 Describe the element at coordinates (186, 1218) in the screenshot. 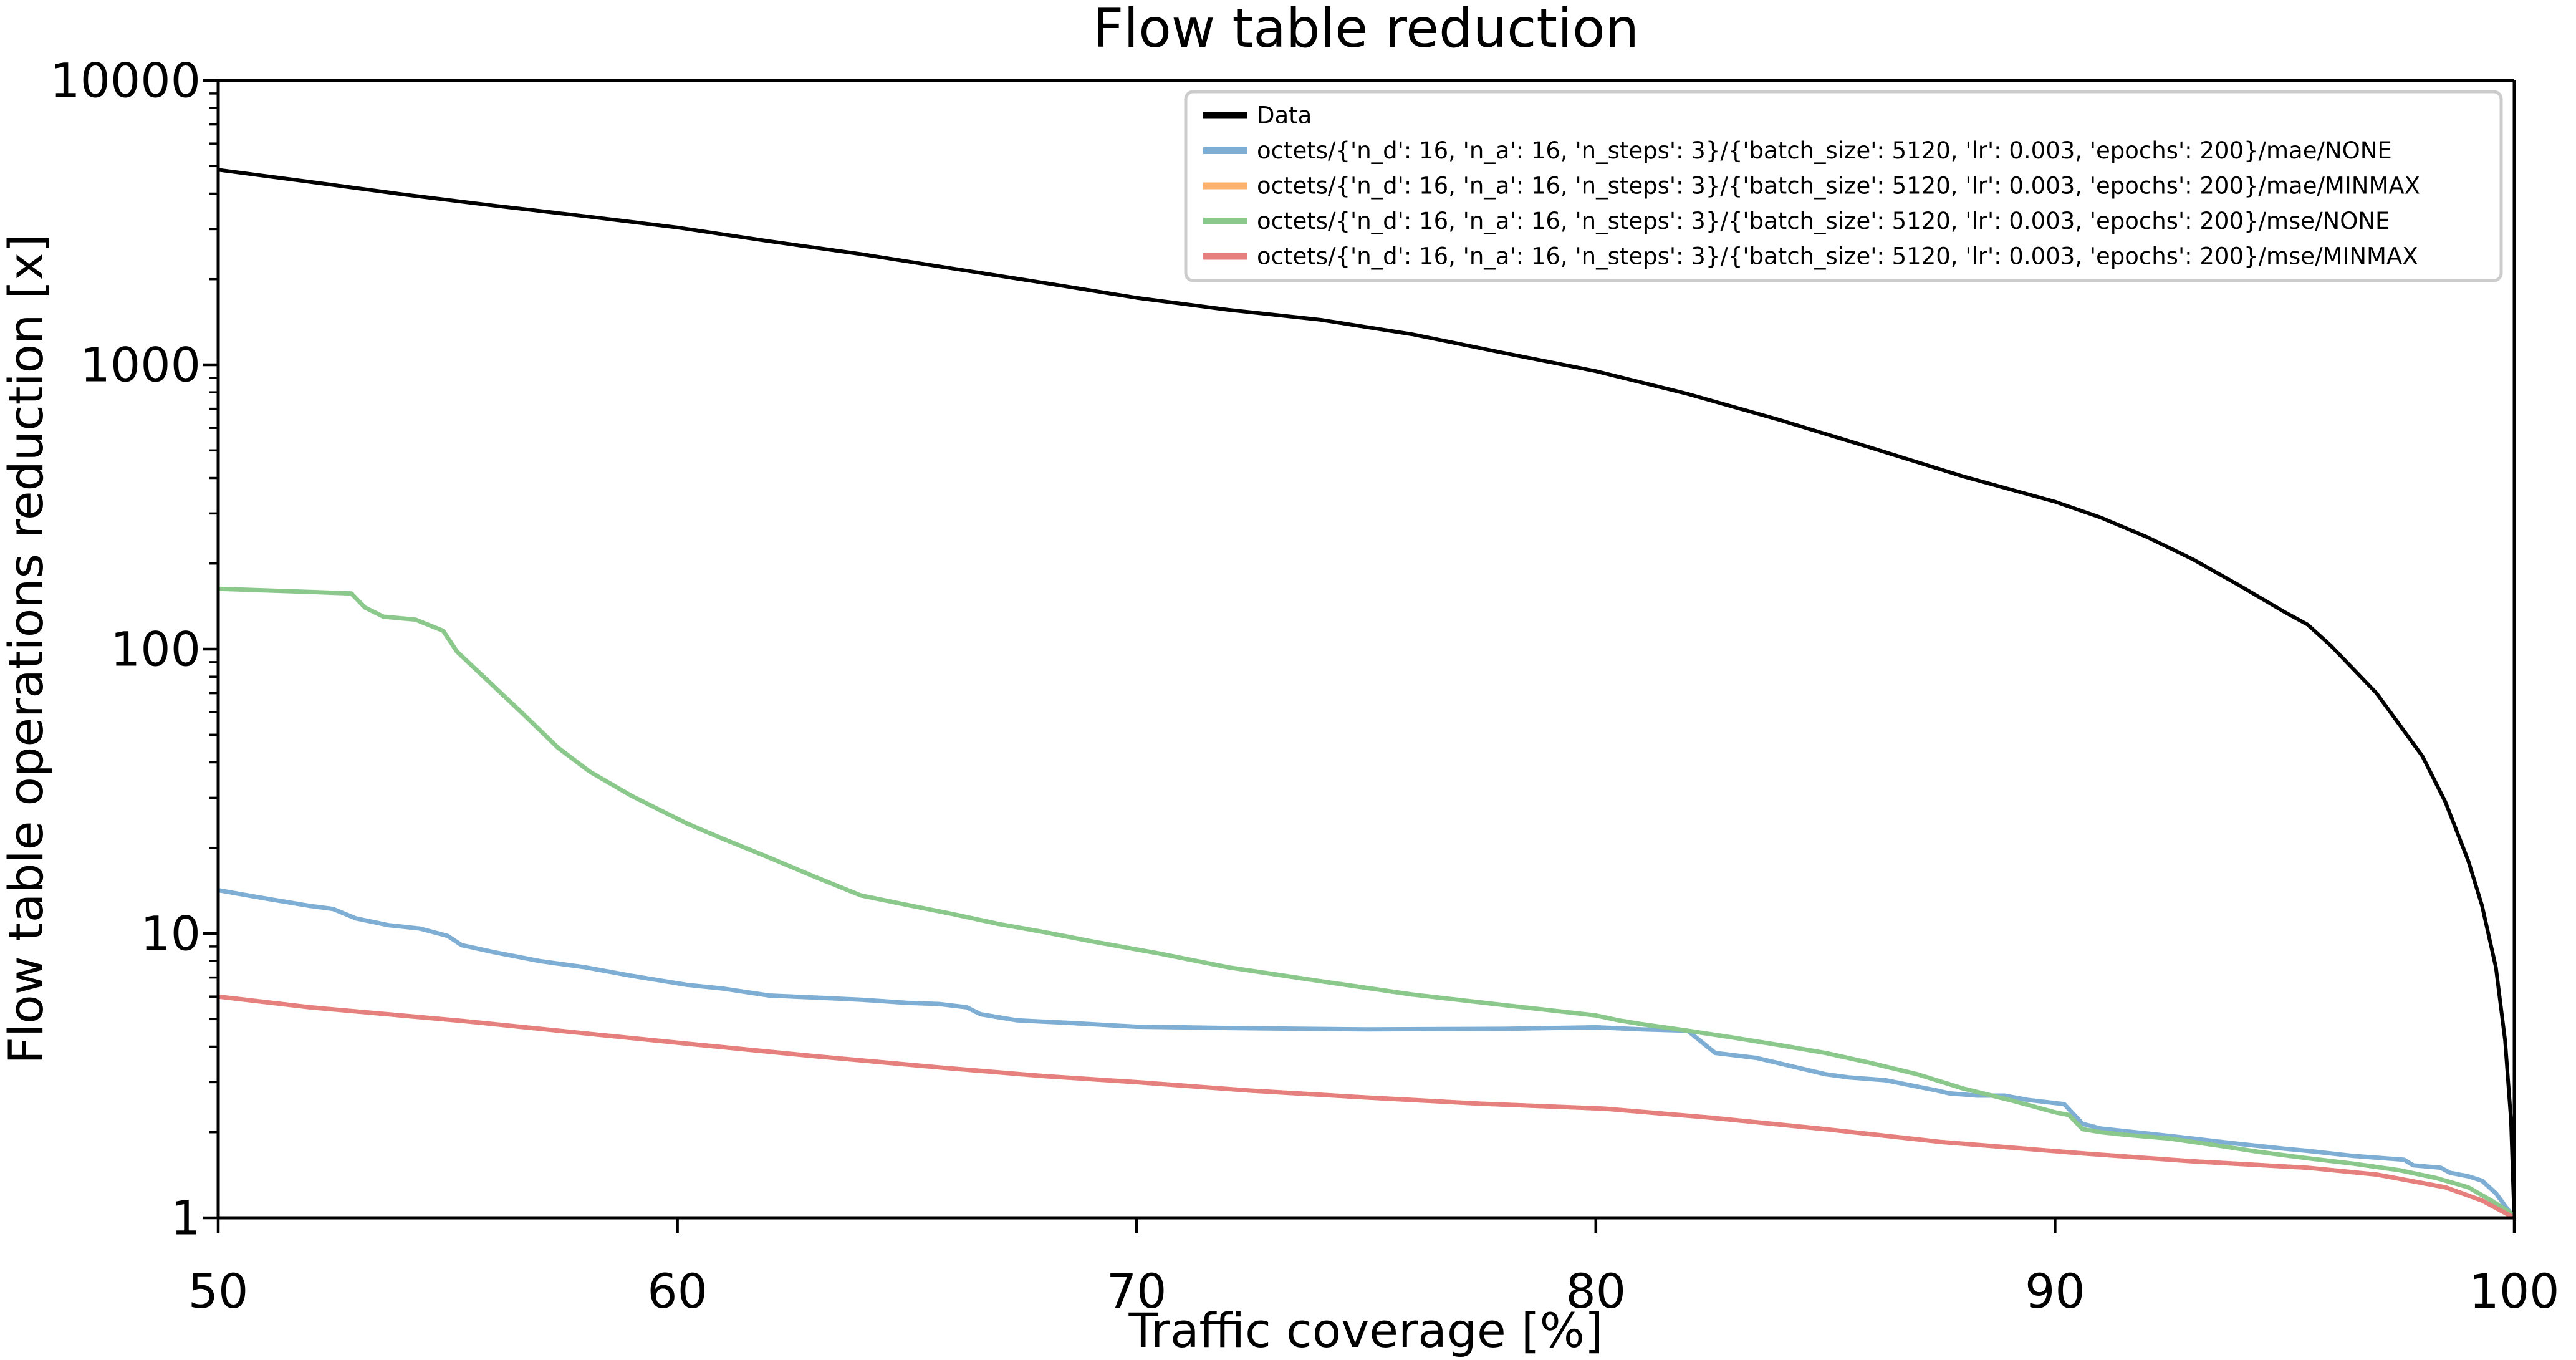

I see `y-tick-label: 1` at that location.